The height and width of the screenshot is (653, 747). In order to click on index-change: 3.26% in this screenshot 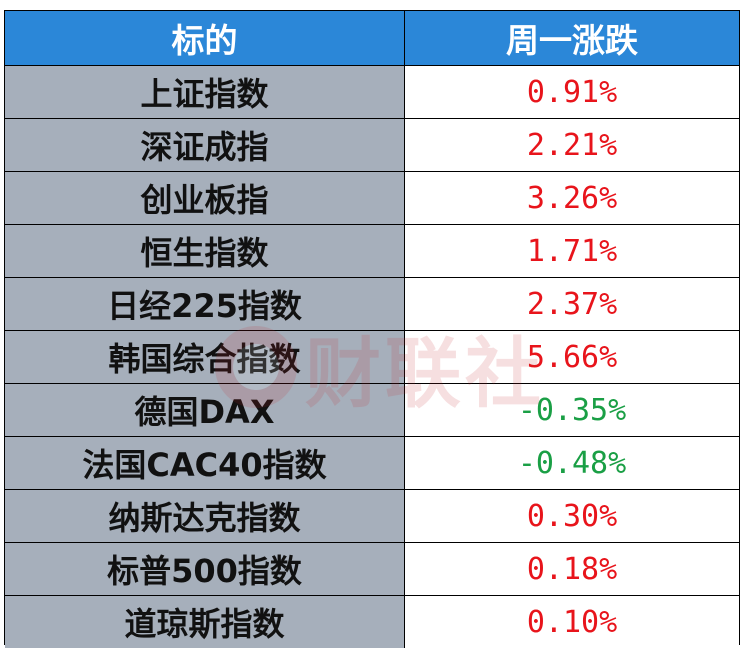, I will do `click(572, 198)`.